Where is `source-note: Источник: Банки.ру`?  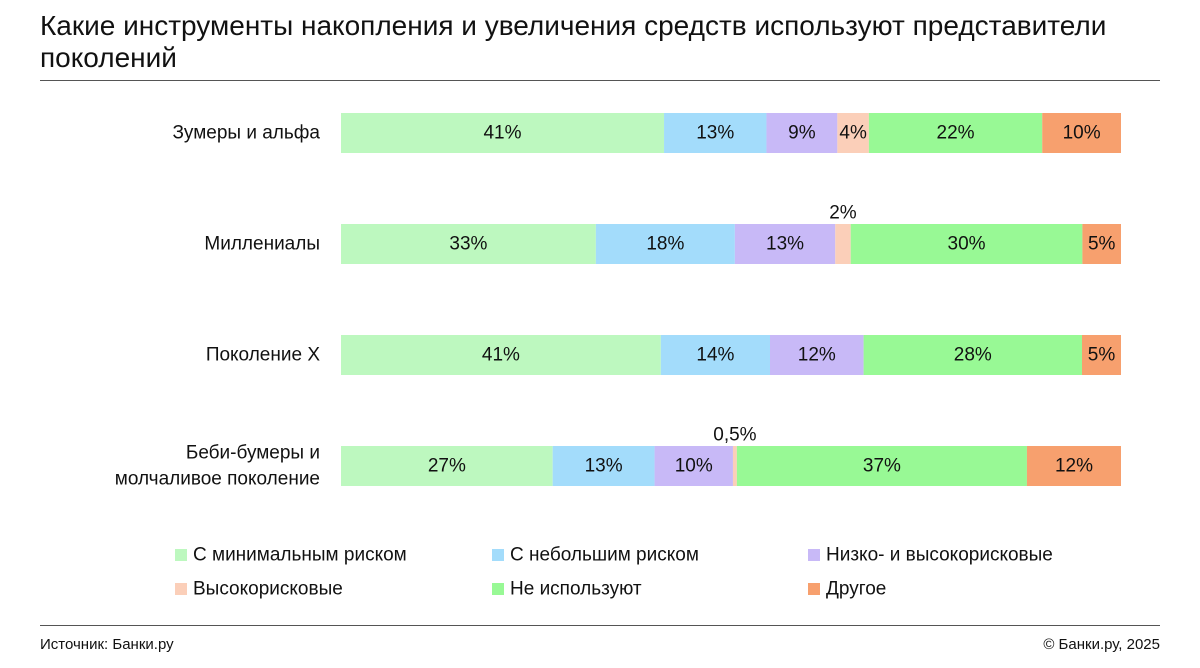
source-note: Источник: Банки.ру is located at coordinates (107, 644).